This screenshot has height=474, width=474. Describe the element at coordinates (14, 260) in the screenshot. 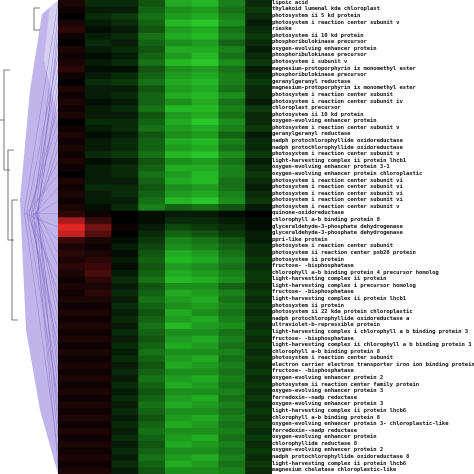

I see `dendrogram-branch` at that location.